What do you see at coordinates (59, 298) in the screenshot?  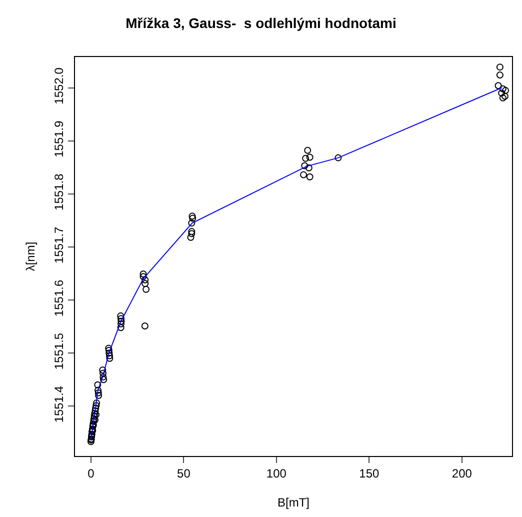 I see `y-tick-label: 1551.6` at bounding box center [59, 298].